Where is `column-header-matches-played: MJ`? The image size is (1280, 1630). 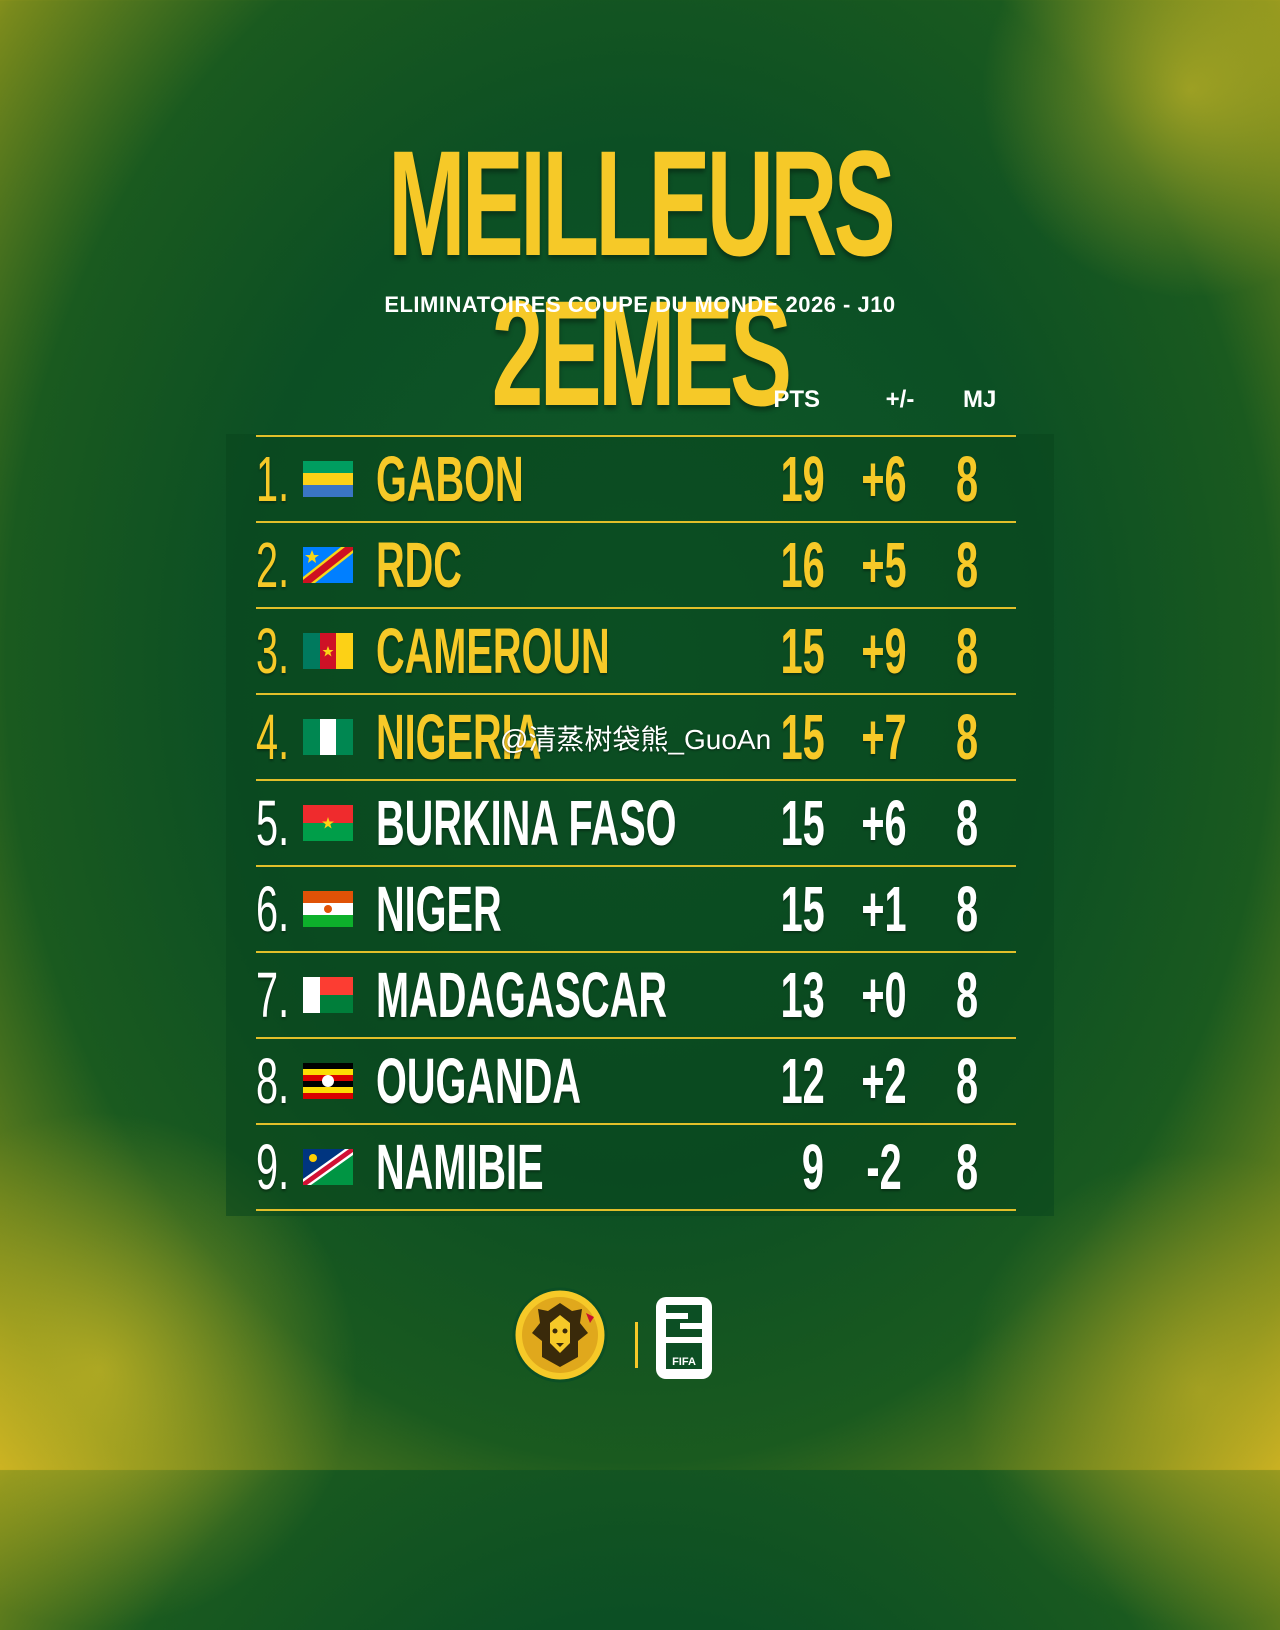
column-header-matches-played: MJ is located at coordinates (980, 399).